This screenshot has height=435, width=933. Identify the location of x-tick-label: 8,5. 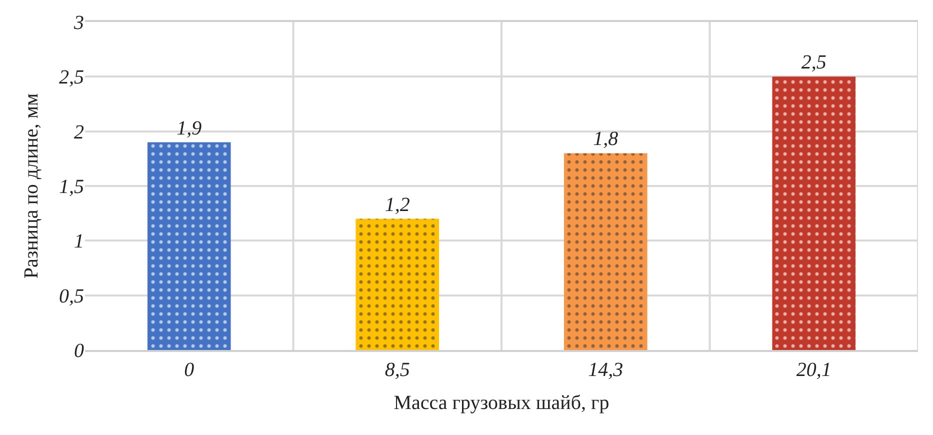
(397, 370).